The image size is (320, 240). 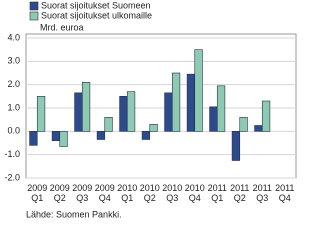 I want to click on legend-label: Suorat sijoitukset Suomeen, so click(x=96, y=5).